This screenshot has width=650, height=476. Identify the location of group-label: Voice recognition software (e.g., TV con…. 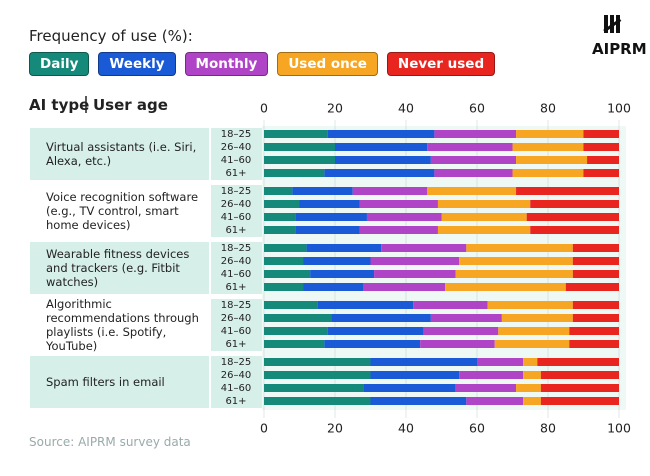
(122, 211).